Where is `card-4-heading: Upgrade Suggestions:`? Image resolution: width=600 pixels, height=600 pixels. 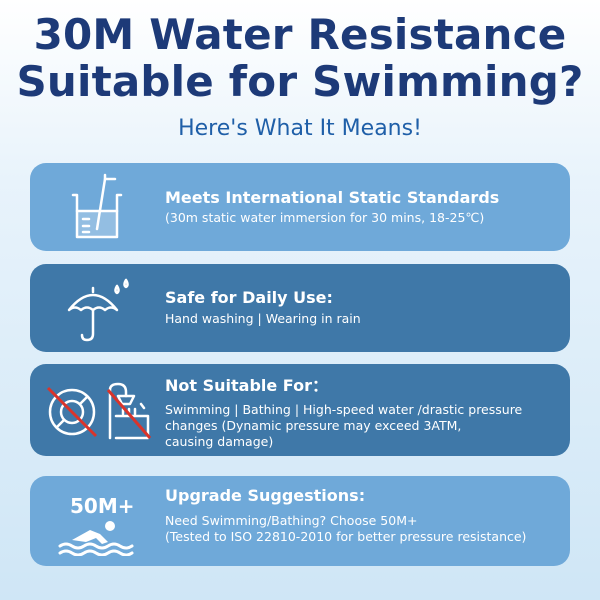 card-4-heading: Upgrade Suggestions: is located at coordinates (265, 495).